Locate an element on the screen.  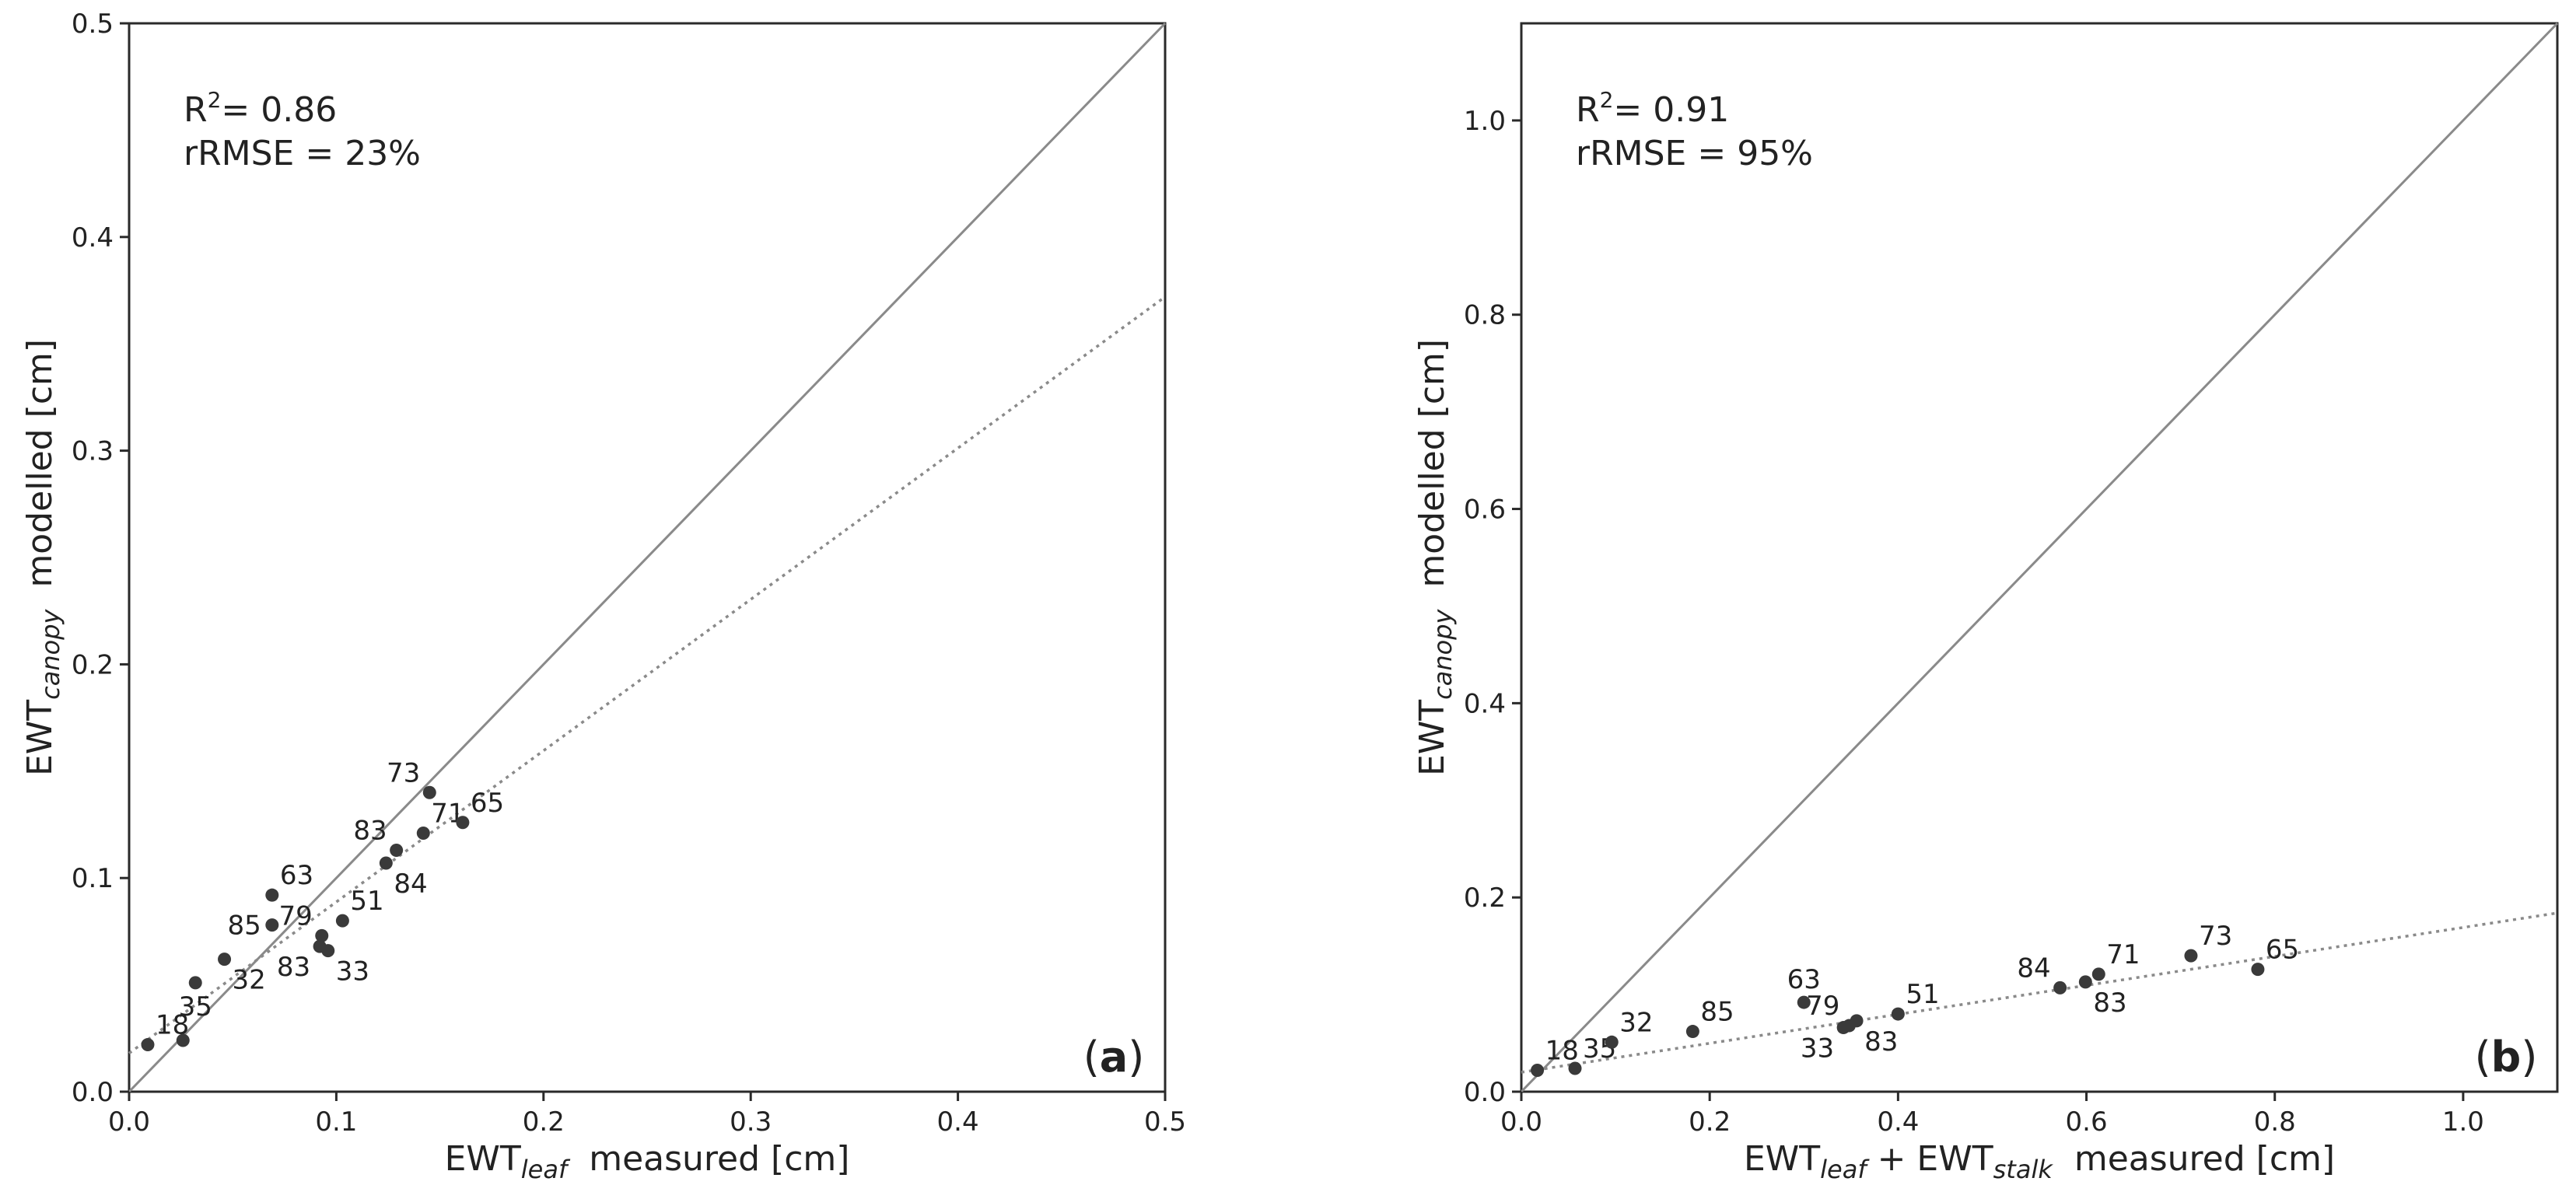
panel-b-y-tick-label: 0.6 is located at coordinates (1485, 510).